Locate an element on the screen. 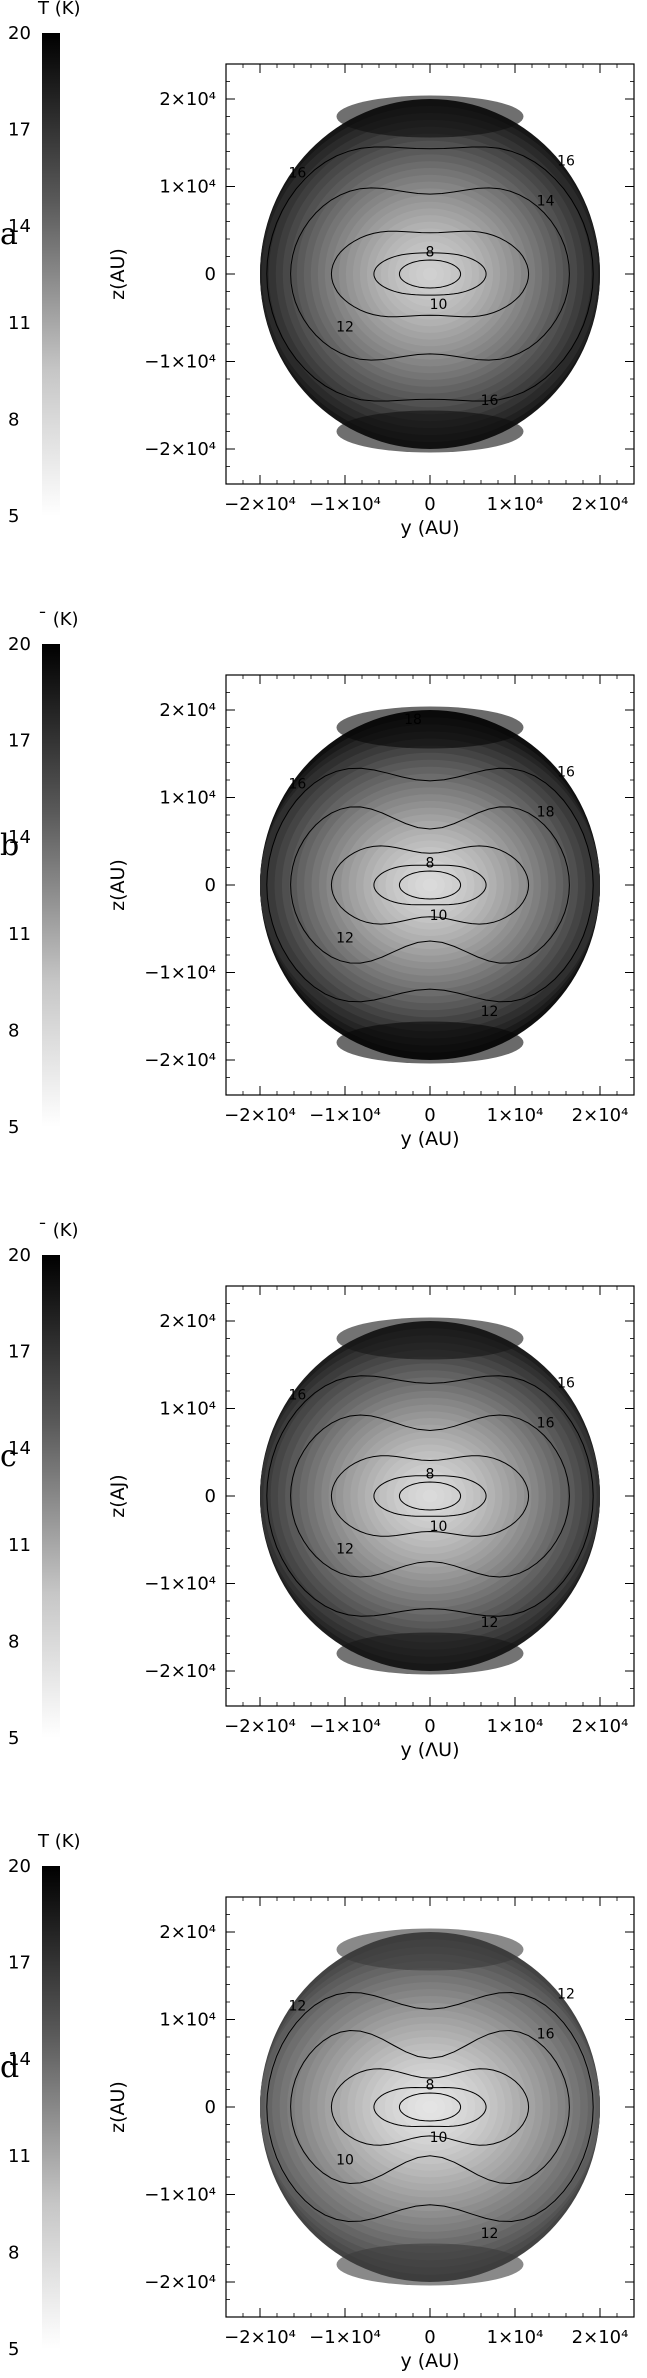 This screenshot has height=2378, width=647. y-tick-label: 0 is located at coordinates (210, 2107).